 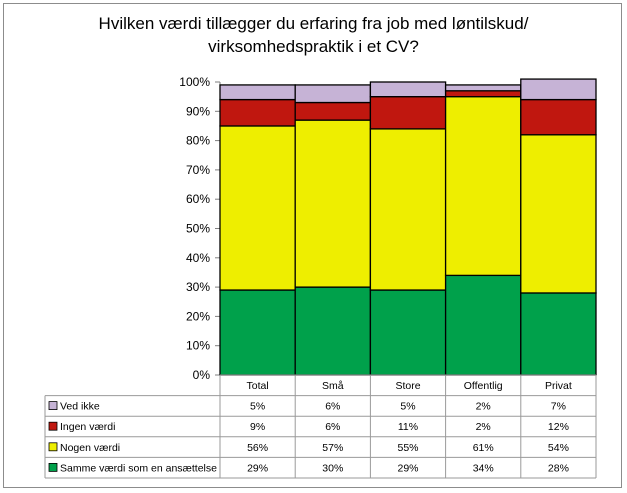 What do you see at coordinates (332, 468) in the screenshot?
I see `data-label: 30%` at bounding box center [332, 468].